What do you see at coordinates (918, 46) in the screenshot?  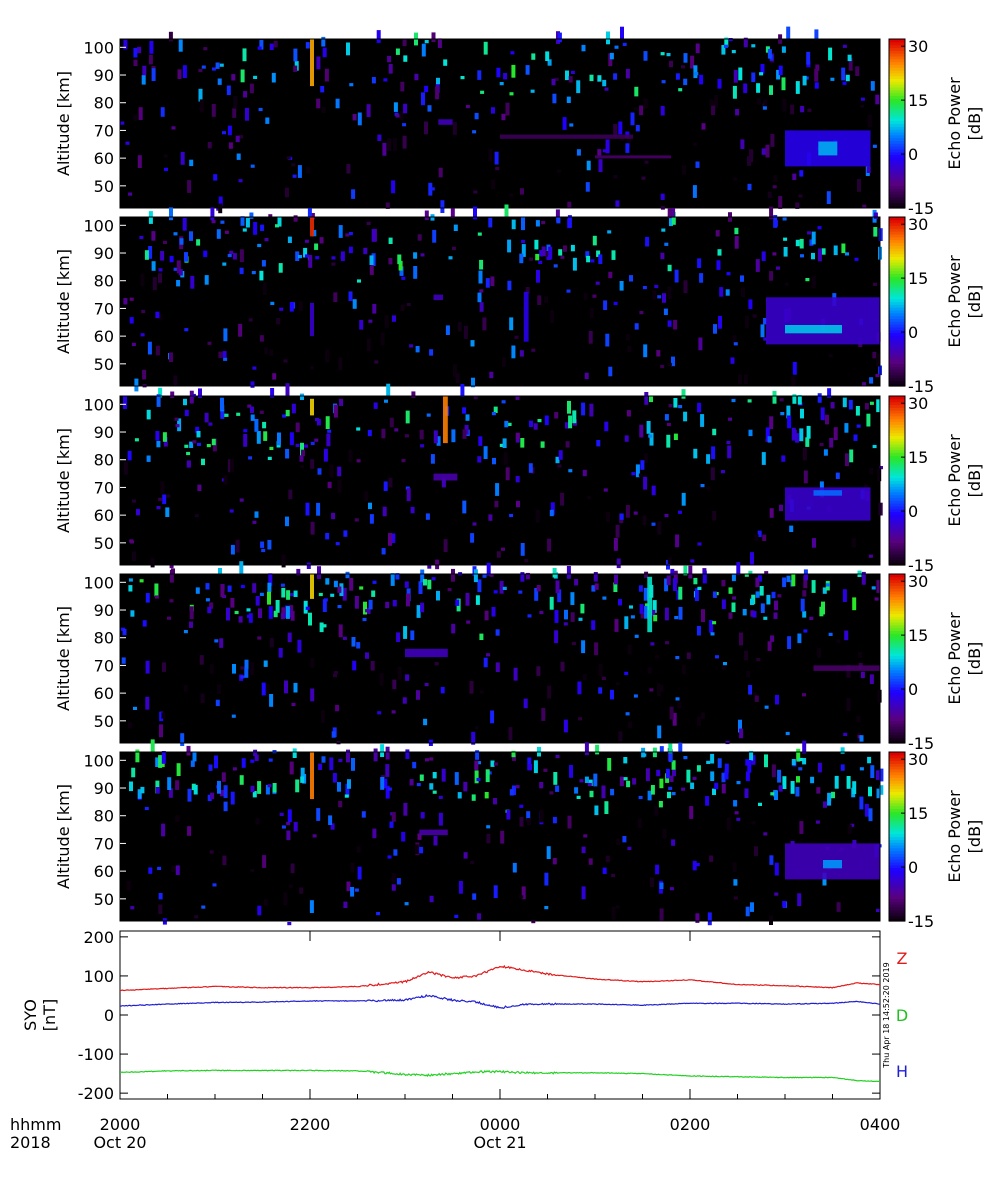 I see `colorbar-tick-label: 30` at bounding box center [918, 46].